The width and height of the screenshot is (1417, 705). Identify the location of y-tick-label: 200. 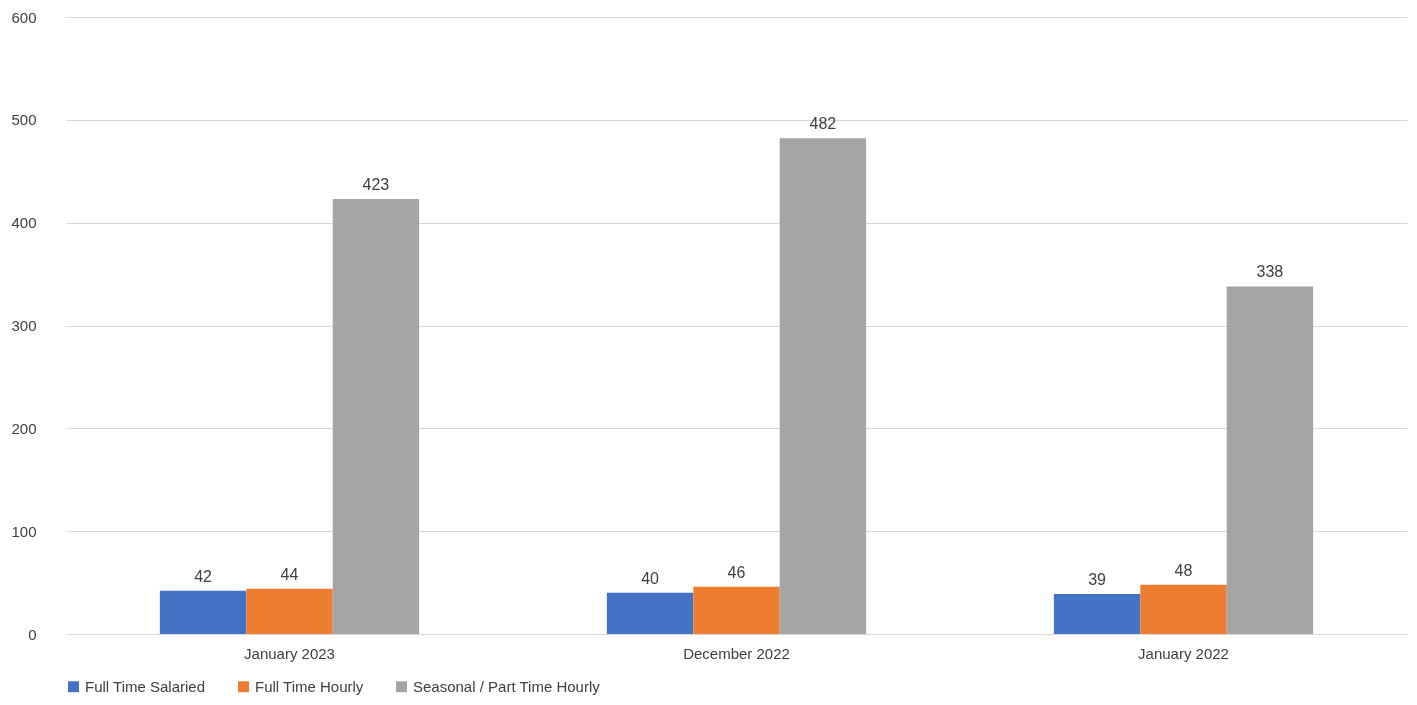
(24, 428).